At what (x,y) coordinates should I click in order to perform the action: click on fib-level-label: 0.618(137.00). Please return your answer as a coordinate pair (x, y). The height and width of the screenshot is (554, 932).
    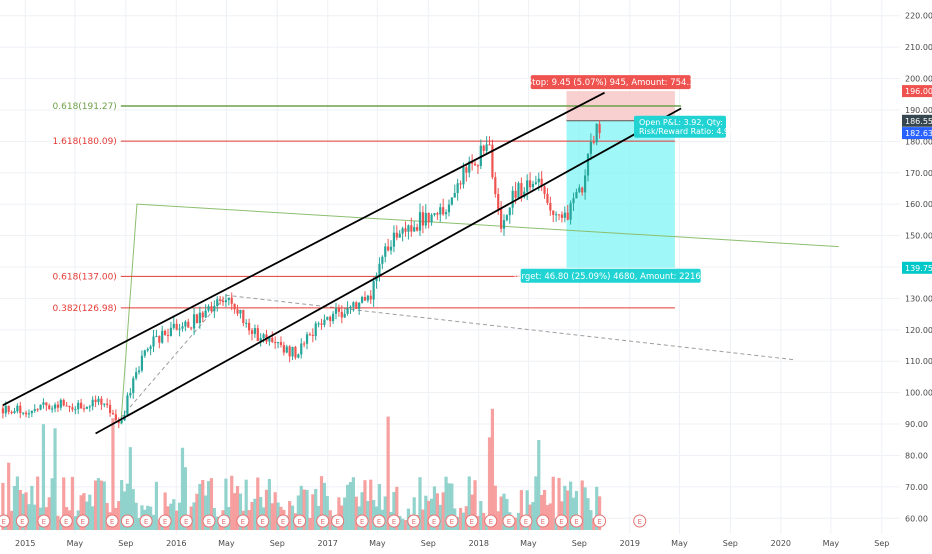
    Looking at the image, I should click on (85, 277).